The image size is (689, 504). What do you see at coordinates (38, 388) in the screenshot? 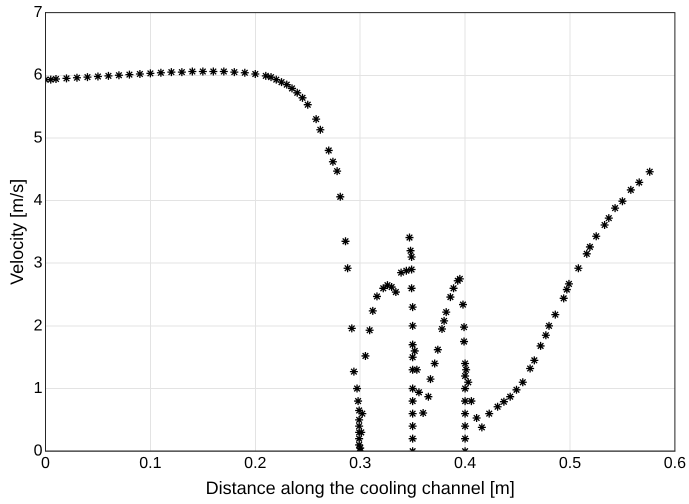
I see `y-tick-label: 1` at bounding box center [38, 388].